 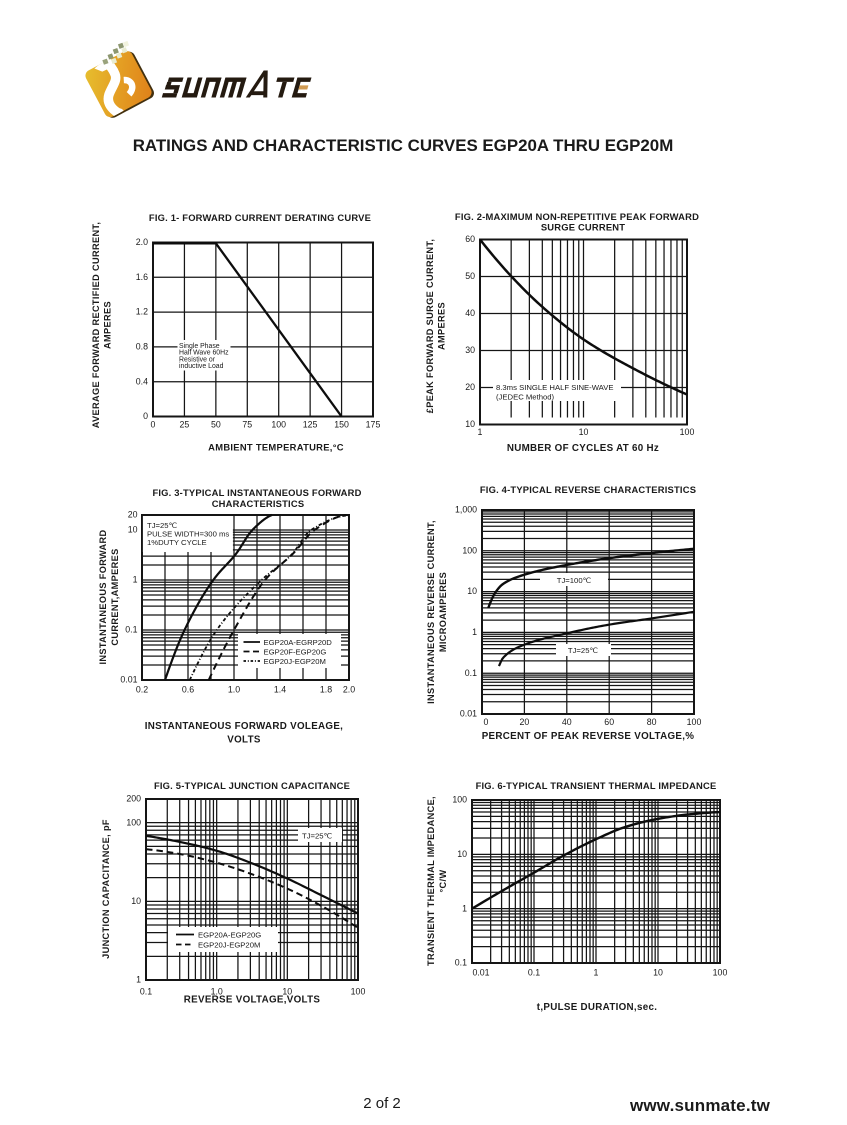 I want to click on svg-text: 1.4, so click(x=280, y=690).